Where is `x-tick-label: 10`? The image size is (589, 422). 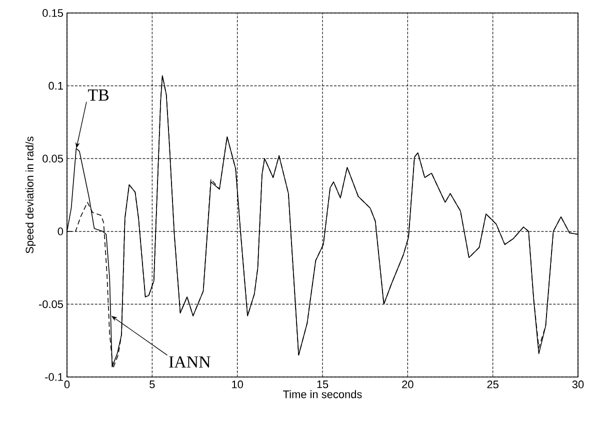
x-tick-label: 10 is located at coordinates (237, 384).